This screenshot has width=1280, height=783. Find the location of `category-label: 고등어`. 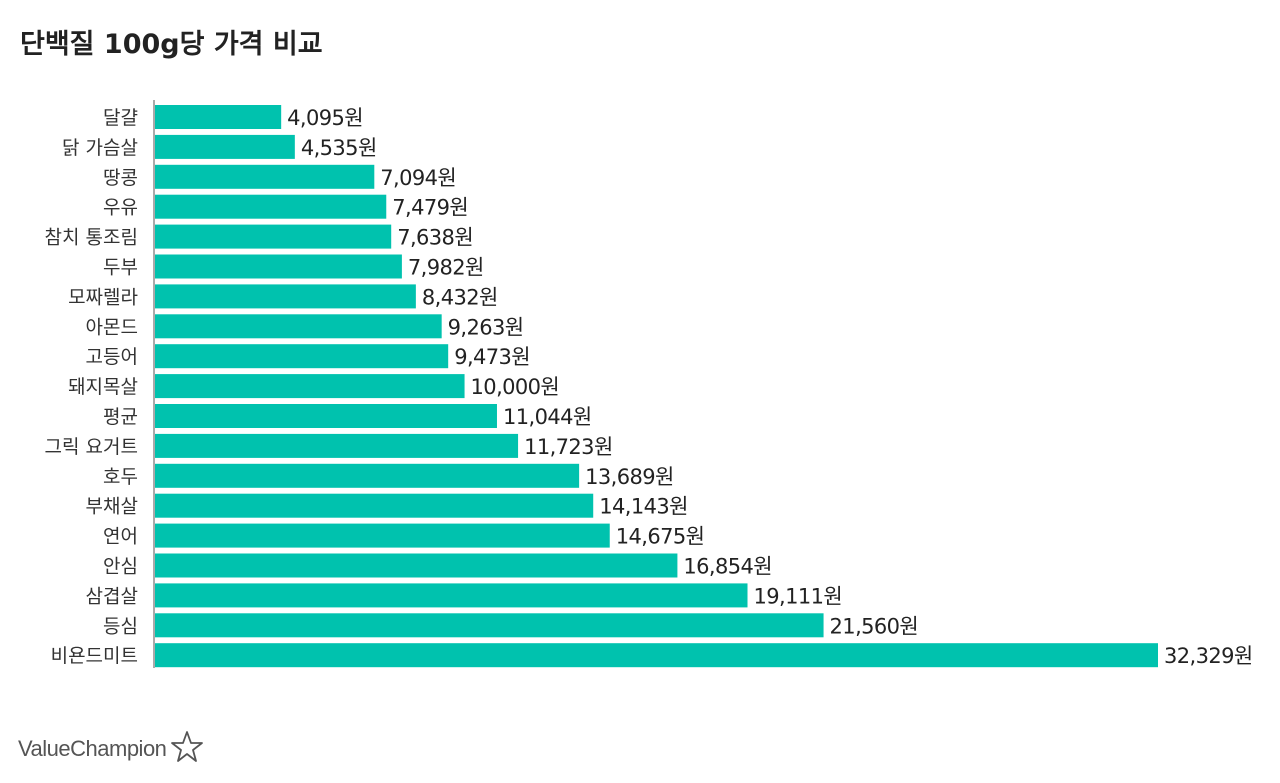

category-label: 고등어 is located at coordinates (112, 357).